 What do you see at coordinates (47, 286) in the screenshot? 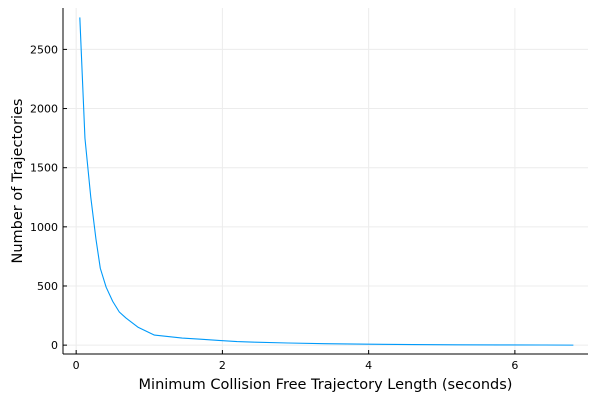
I see `y-tick-label: 500` at bounding box center [47, 286].